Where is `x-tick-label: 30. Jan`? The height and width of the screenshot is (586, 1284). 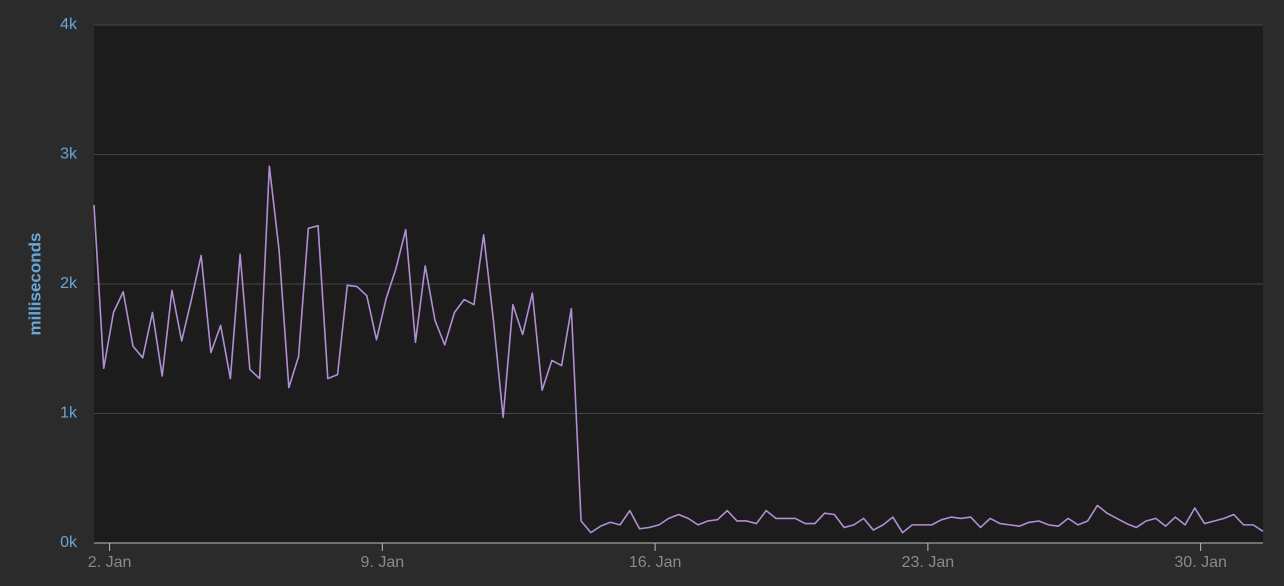
x-tick-label: 30. Jan is located at coordinates (1200, 562).